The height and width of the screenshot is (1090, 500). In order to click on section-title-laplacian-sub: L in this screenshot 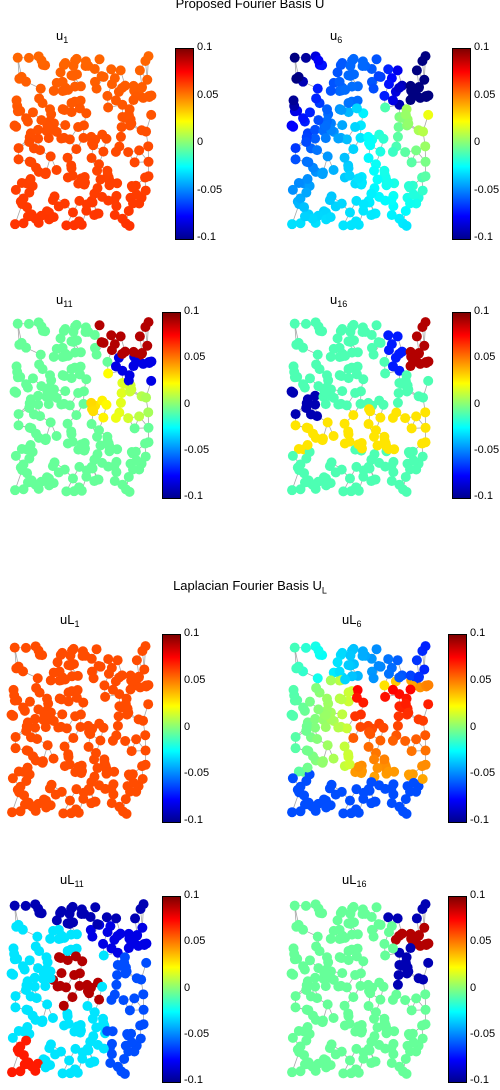, I will do `click(324, 590)`.